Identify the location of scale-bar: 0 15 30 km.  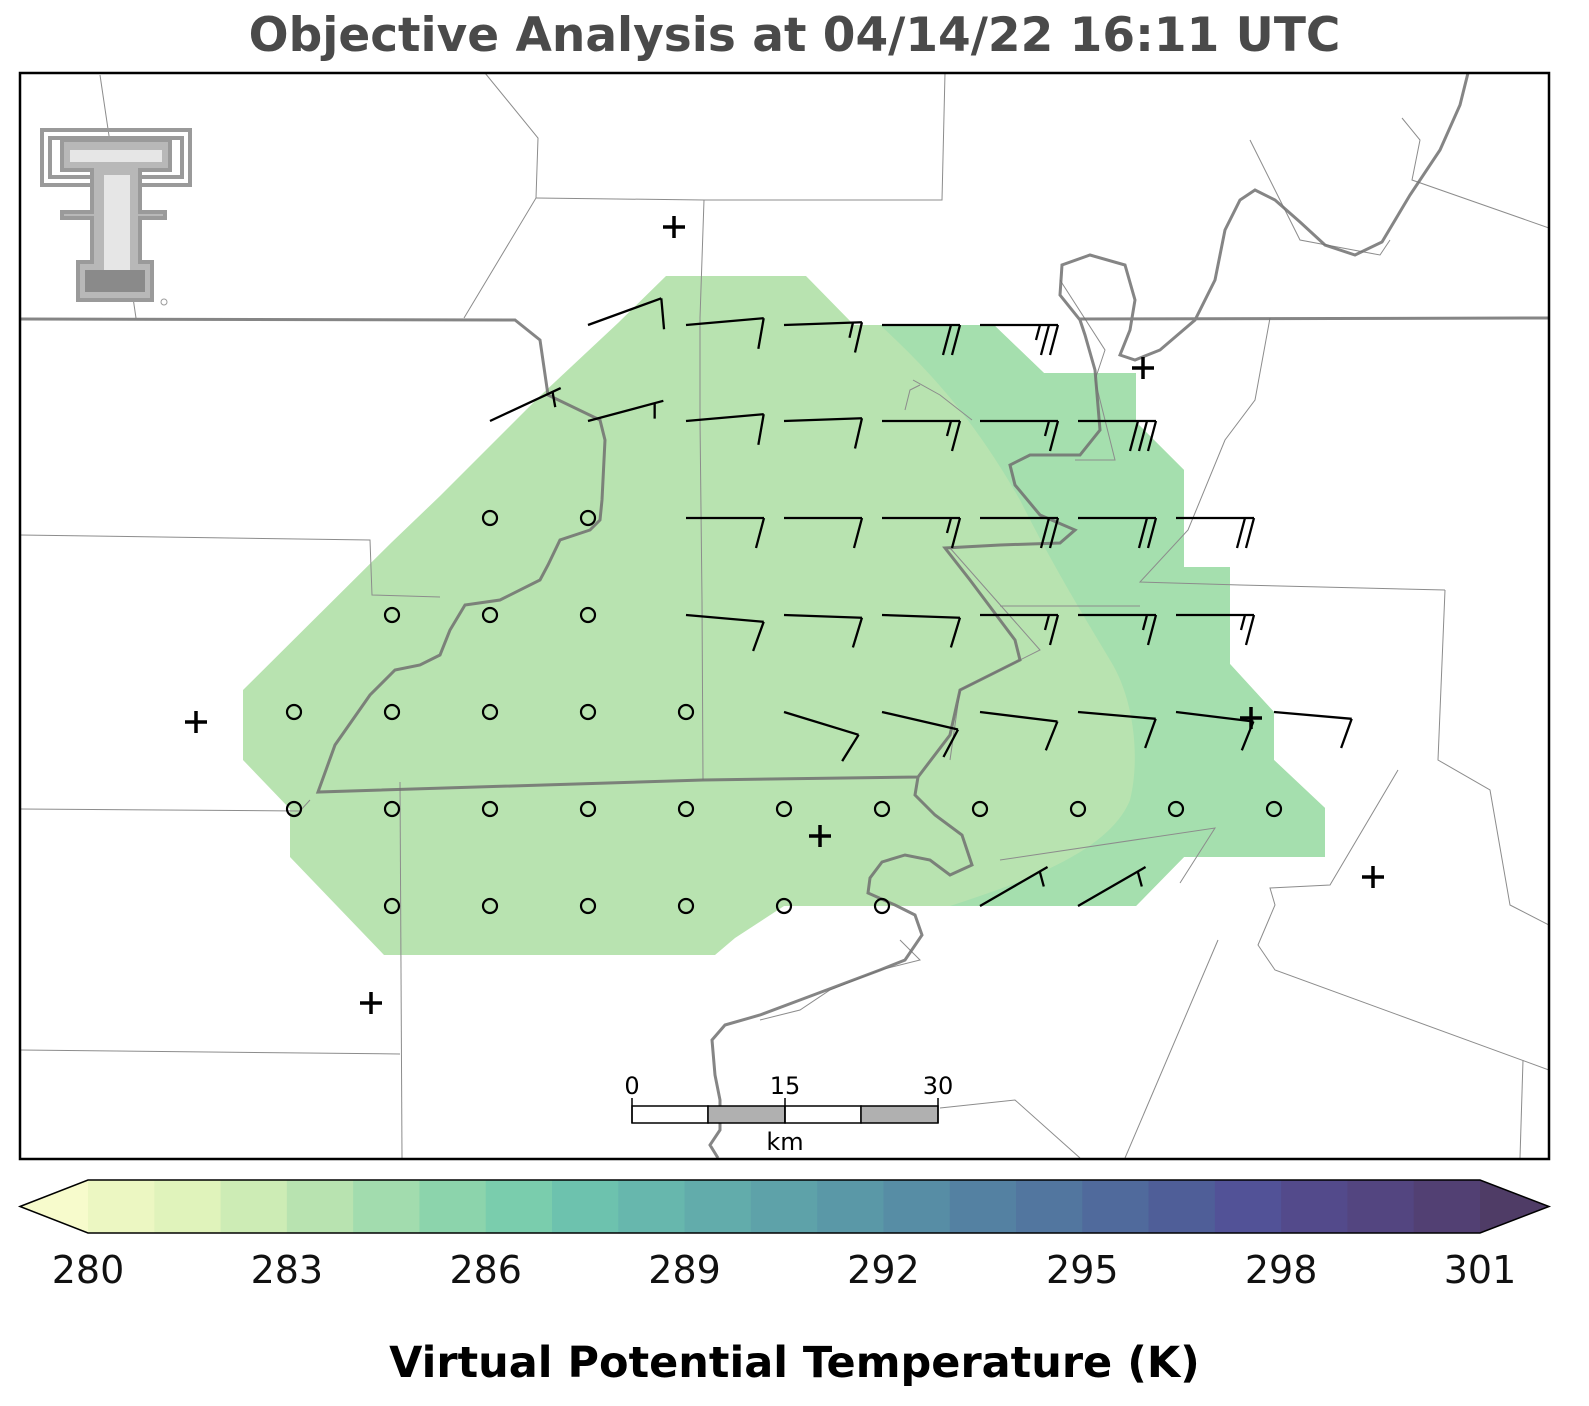
(788, 1114).